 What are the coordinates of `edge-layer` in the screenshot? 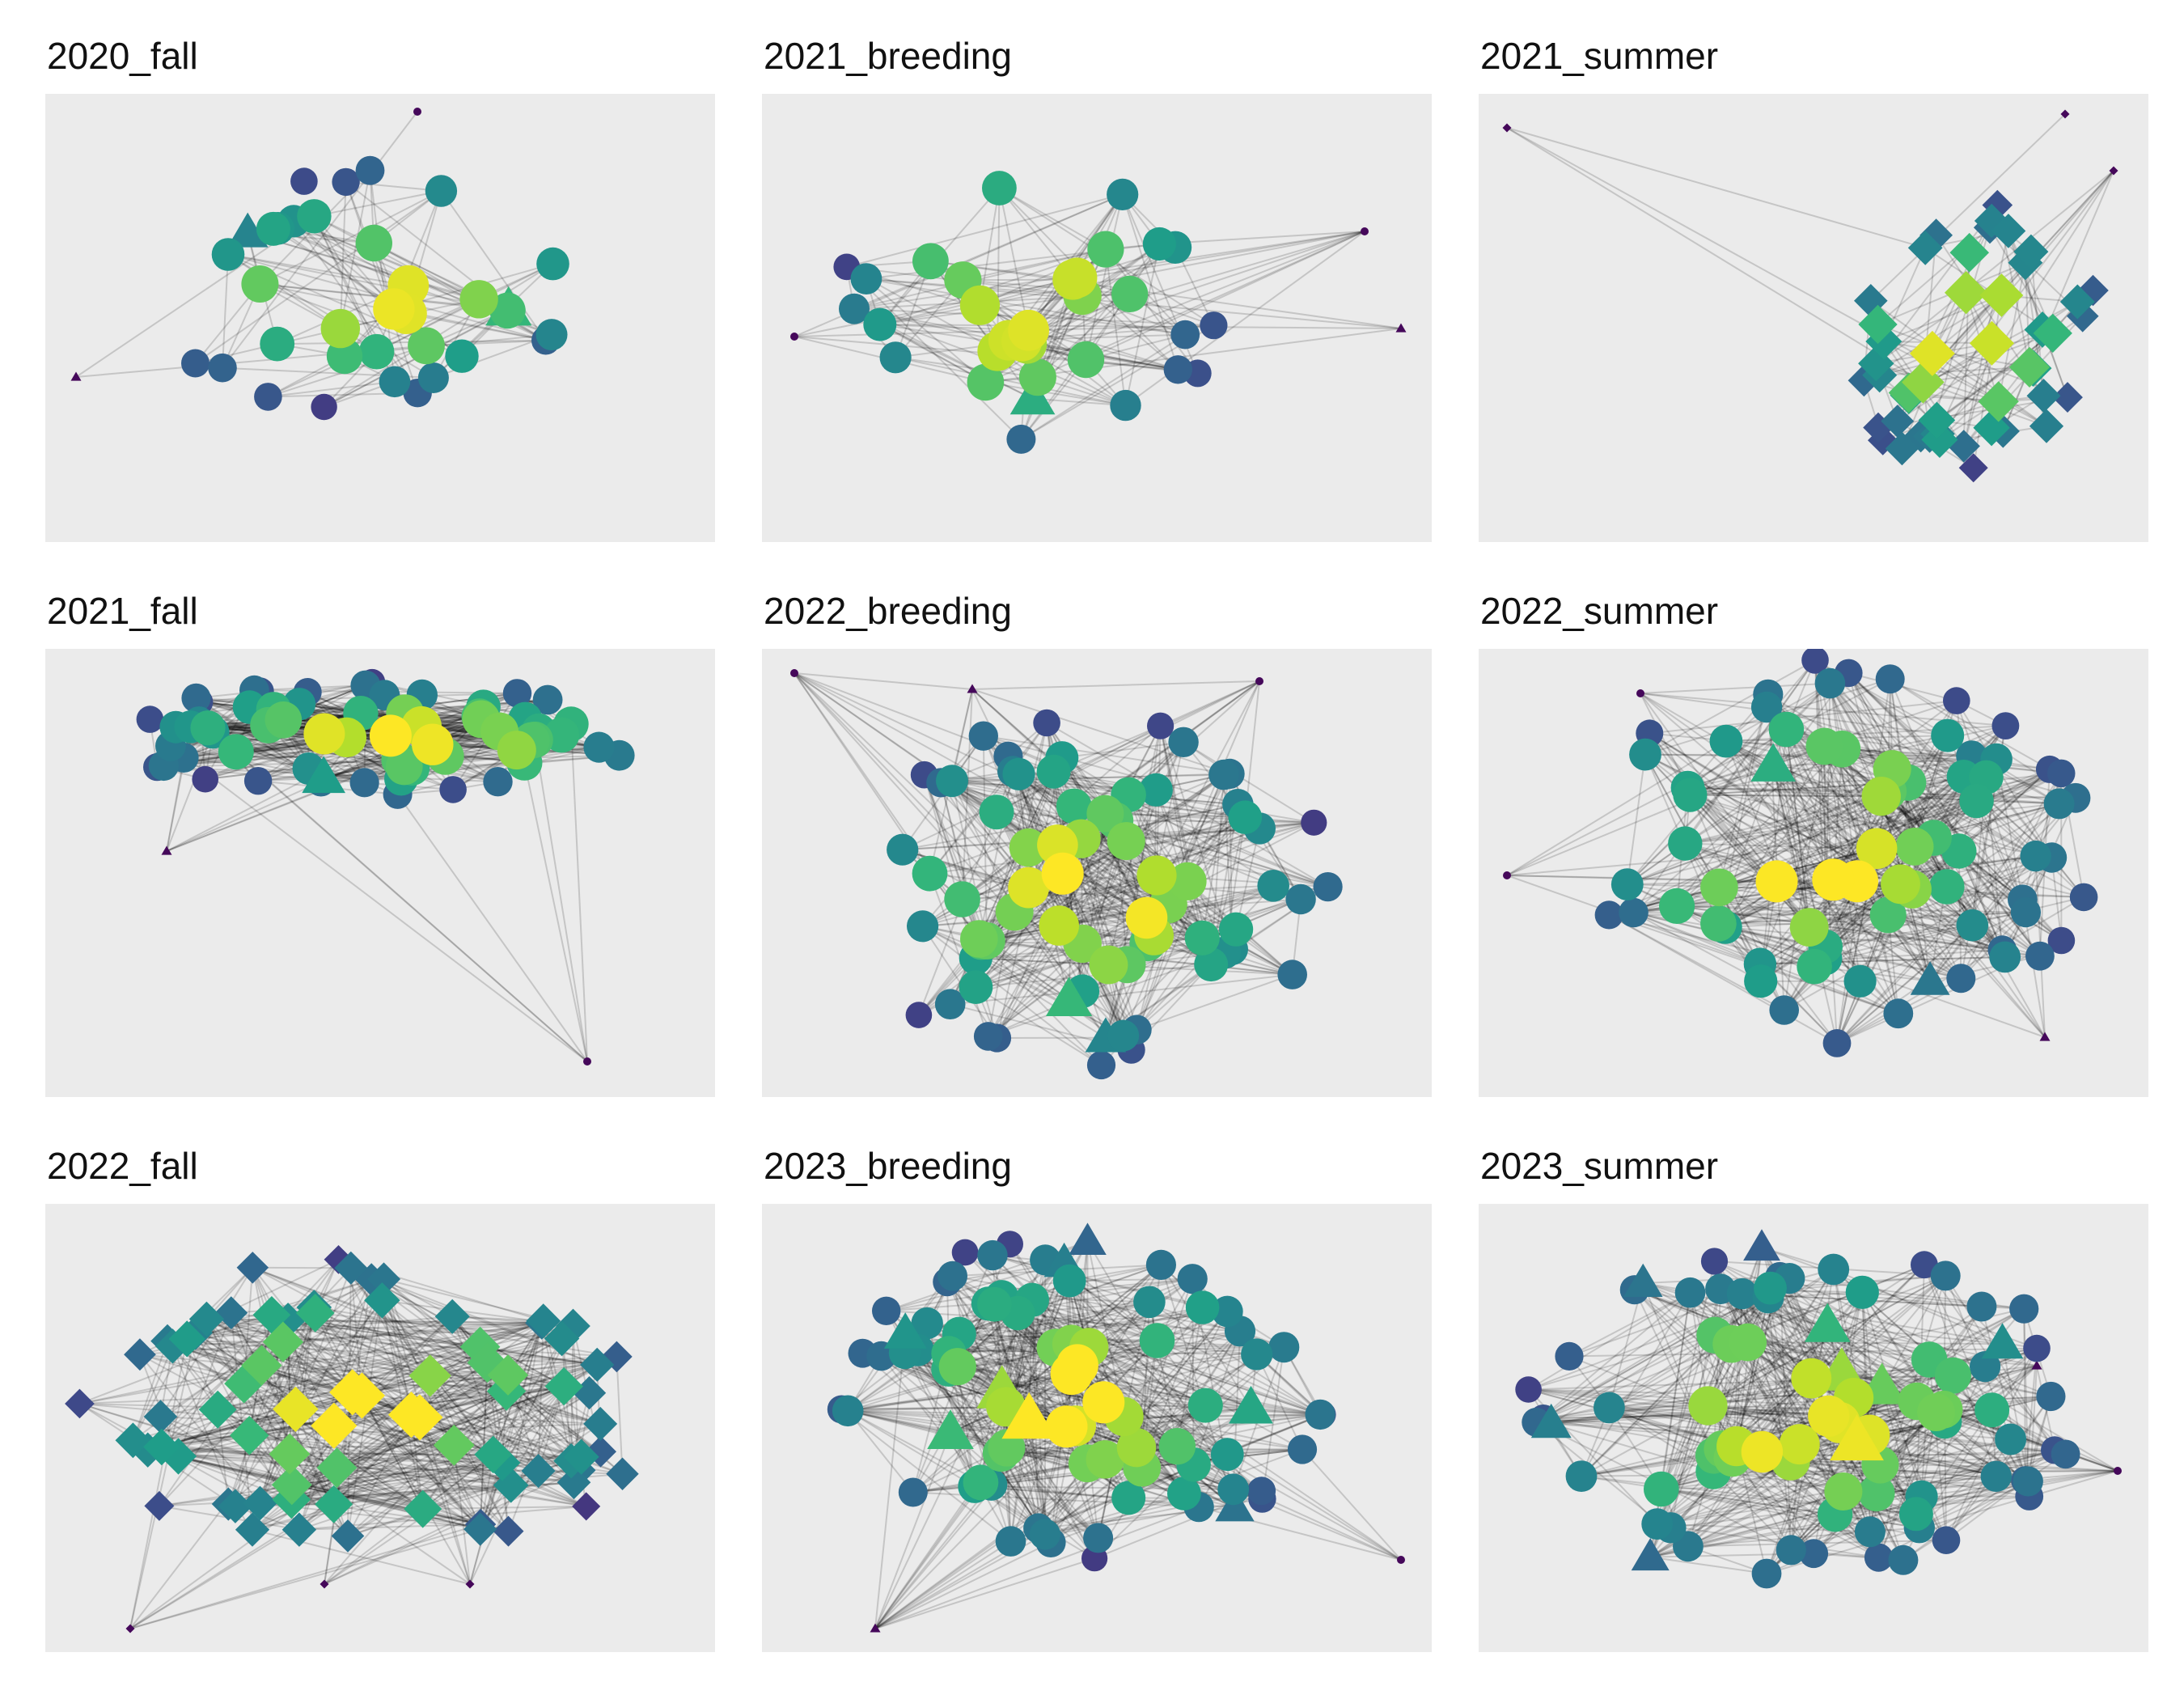 It's located at (1810, 291).